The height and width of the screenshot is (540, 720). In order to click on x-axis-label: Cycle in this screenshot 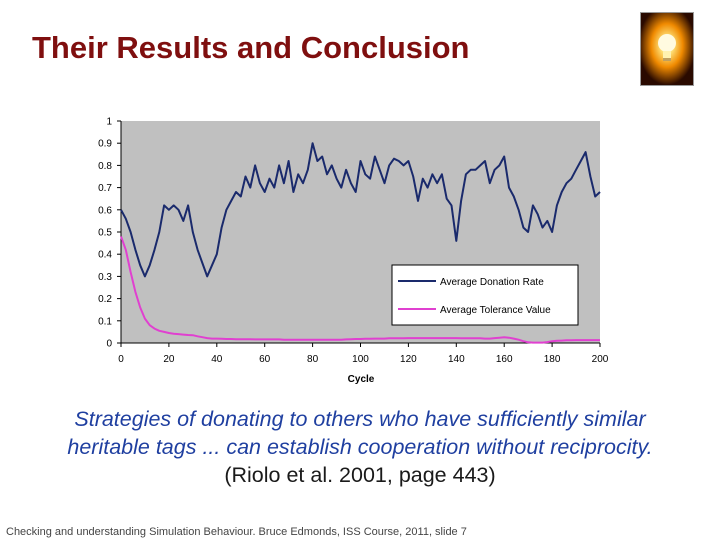, I will do `click(361, 379)`.